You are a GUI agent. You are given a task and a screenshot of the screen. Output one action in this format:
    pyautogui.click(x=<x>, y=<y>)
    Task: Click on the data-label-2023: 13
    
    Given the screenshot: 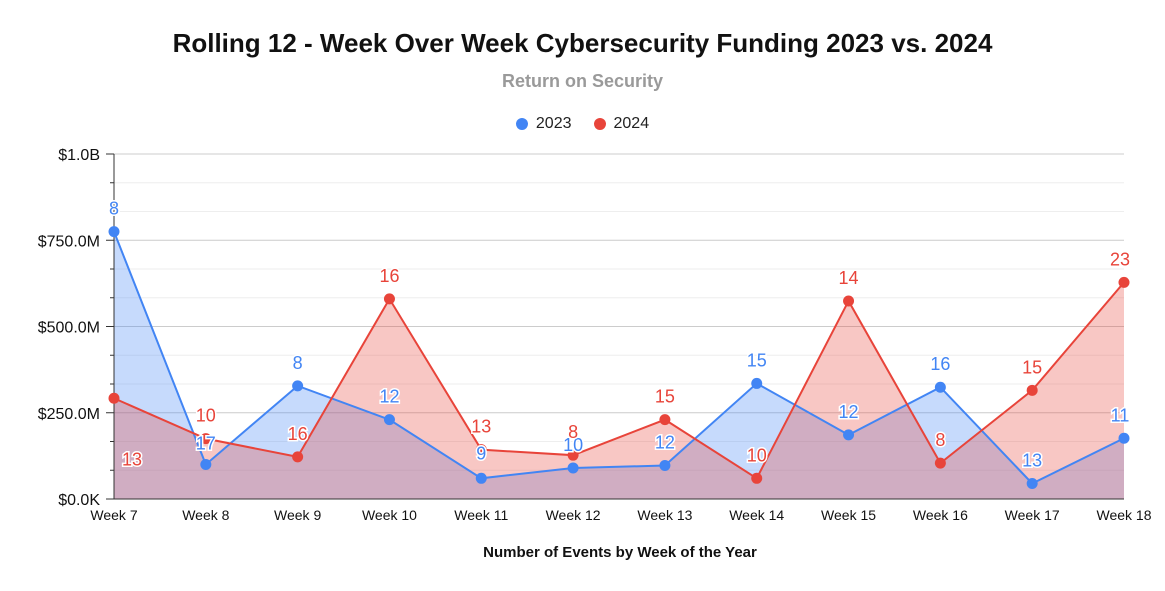 What is the action you would take?
    pyautogui.click(x=1032, y=460)
    